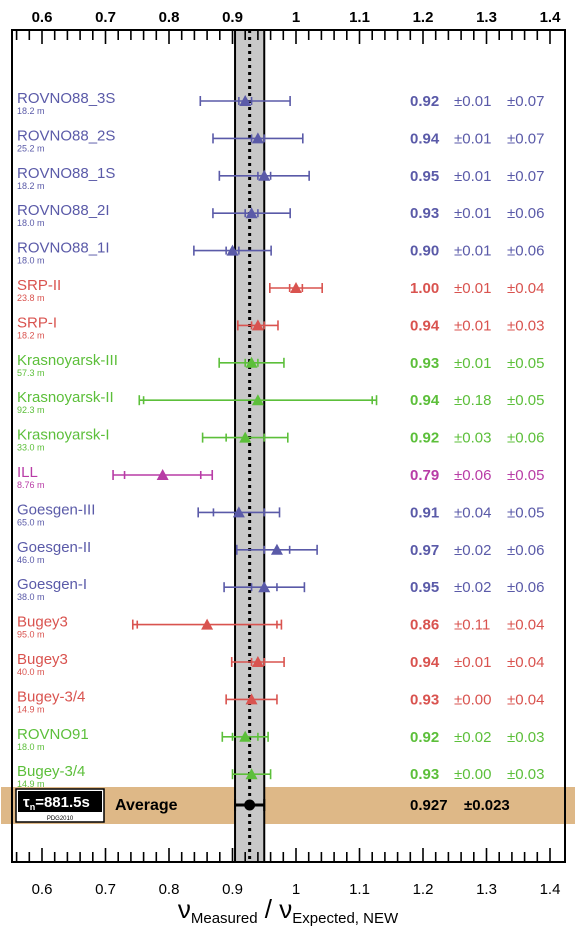  I want to click on badge-dark-area, so click(60, 801).